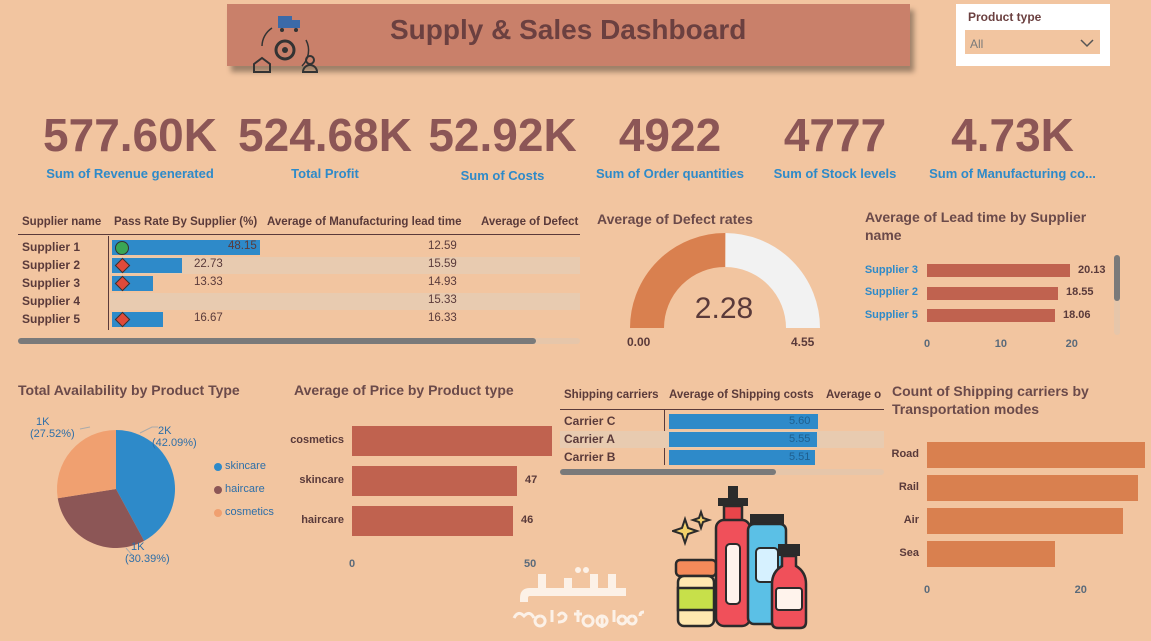  I want to click on pass-rate-value: 13.33, so click(208, 282).